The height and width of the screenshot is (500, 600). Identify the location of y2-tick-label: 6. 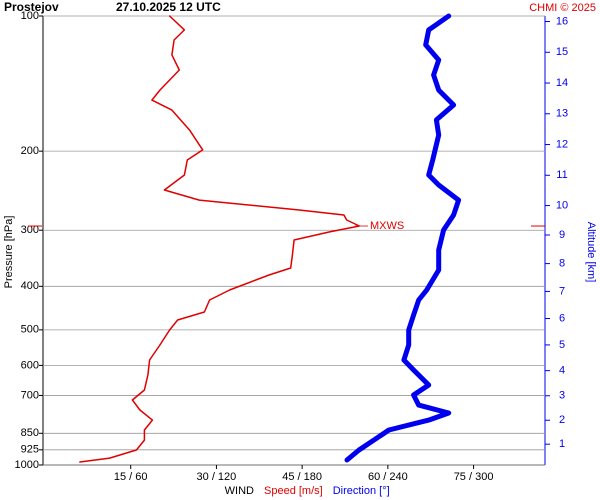
(562, 318).